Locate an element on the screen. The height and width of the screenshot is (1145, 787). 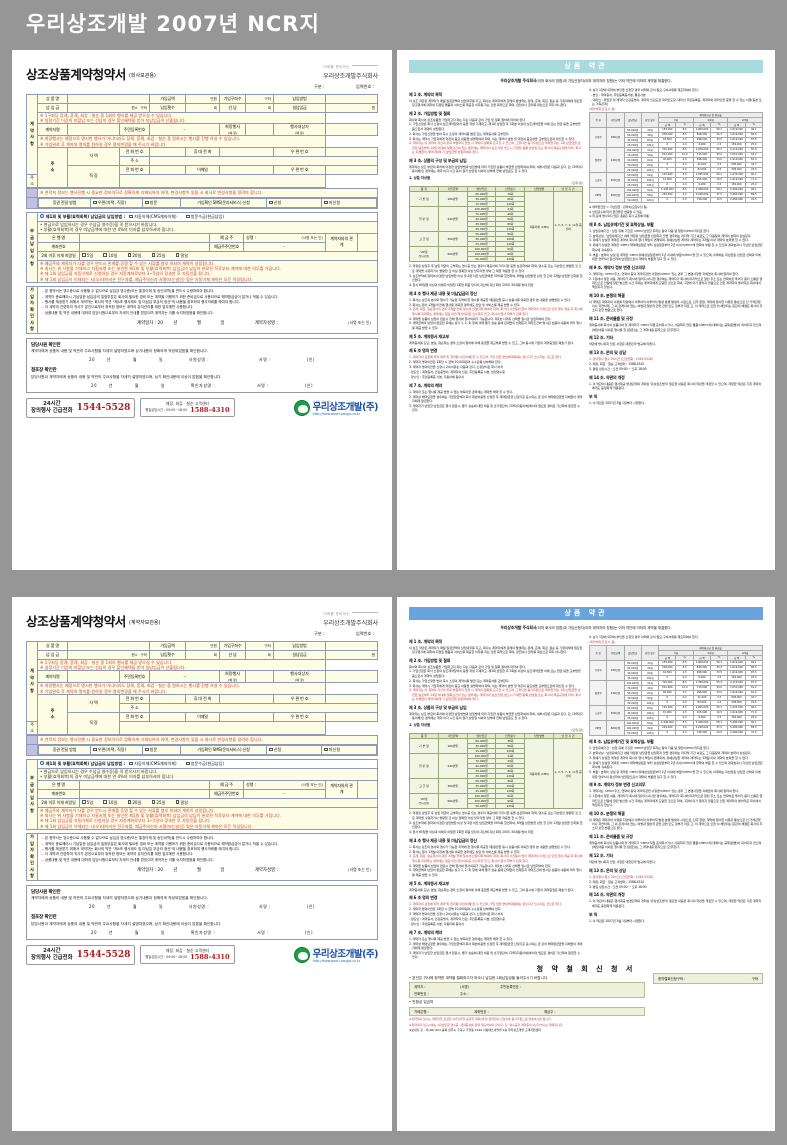
emergency-contact-box: 24시간 장의행사 긴급전화 1544-5528 is located at coordinates (81, 407).